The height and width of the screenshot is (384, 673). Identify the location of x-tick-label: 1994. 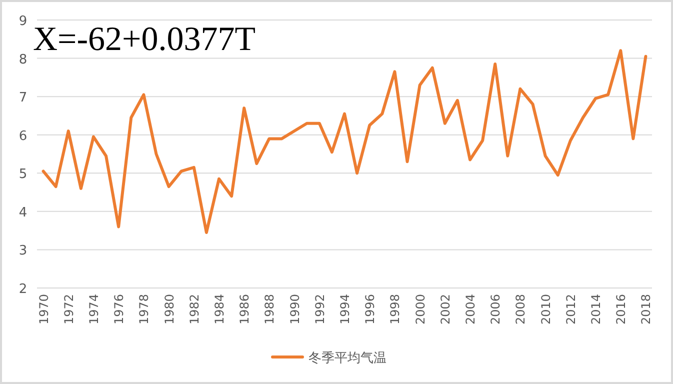
(345, 309).